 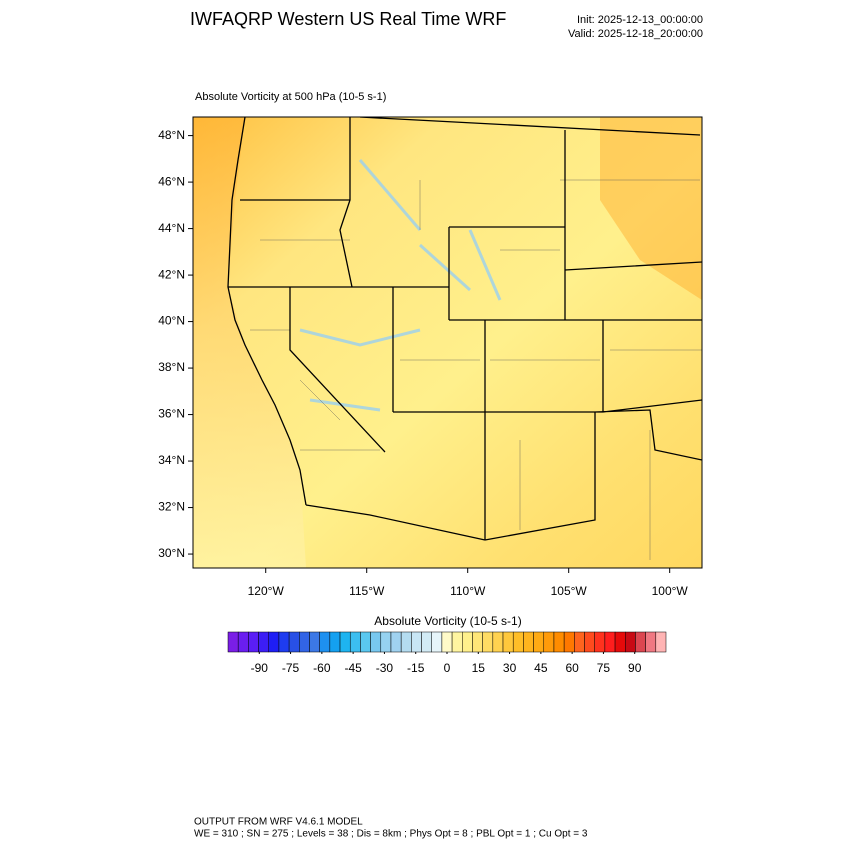 I want to click on footer-model: OUTPUT FROM WRF V4.6.1 MODEL, so click(x=278, y=822).